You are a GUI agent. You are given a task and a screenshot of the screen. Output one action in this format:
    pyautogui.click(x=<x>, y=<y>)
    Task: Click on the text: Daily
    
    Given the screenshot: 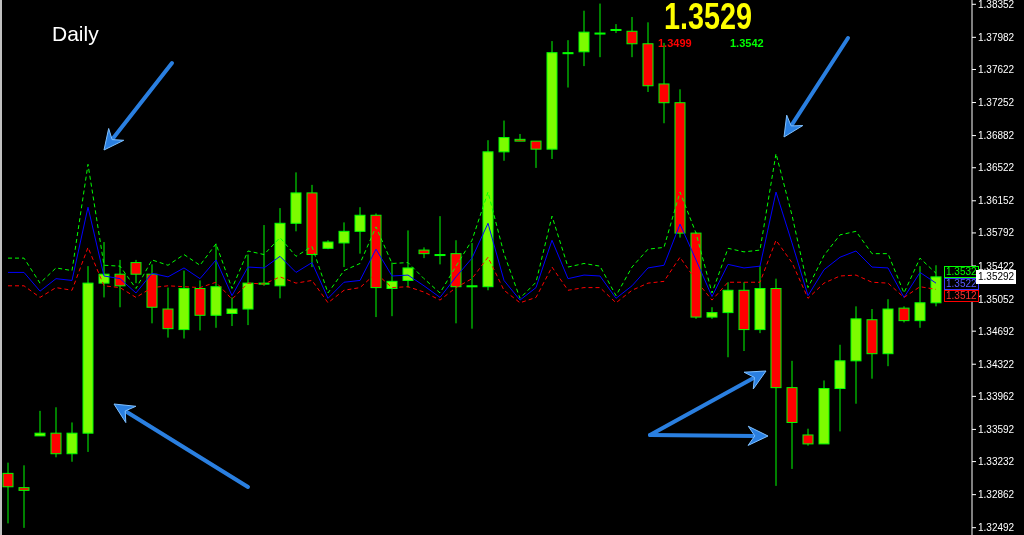 What is the action you would take?
    pyautogui.click(x=75, y=34)
    